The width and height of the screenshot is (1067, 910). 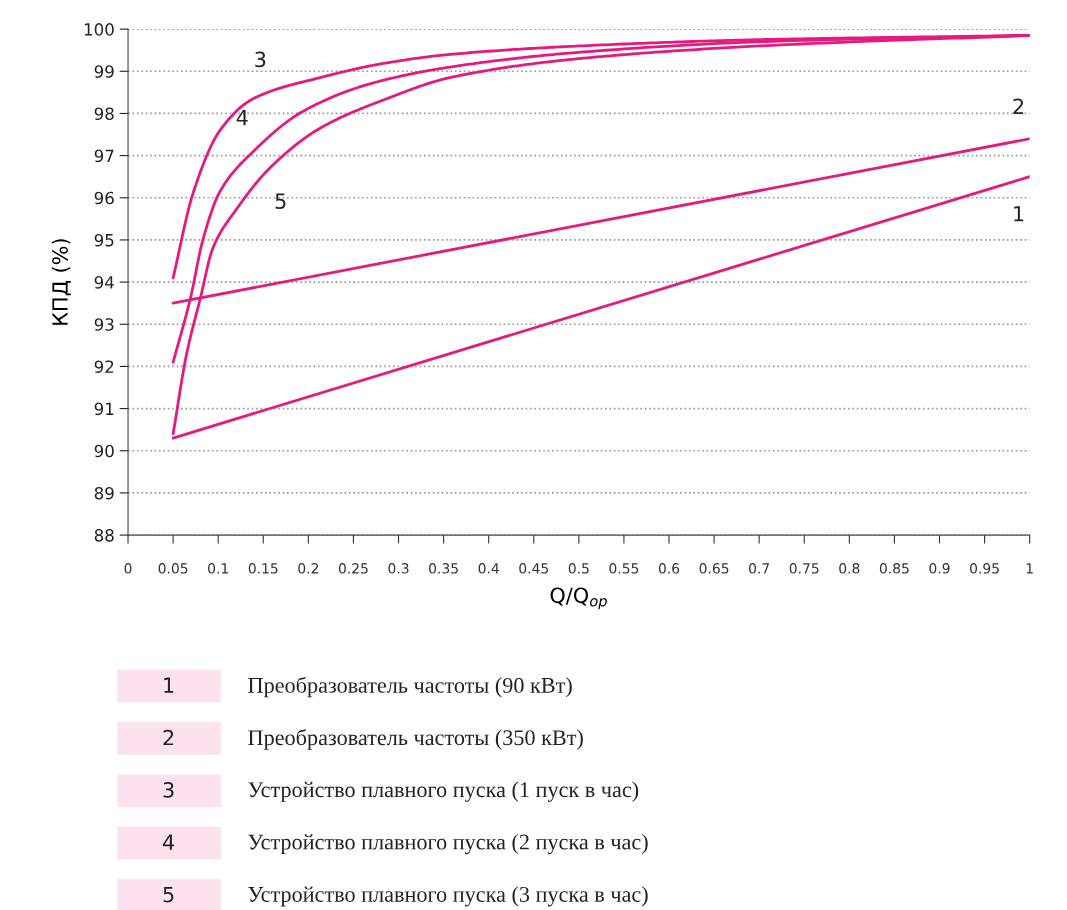 What do you see at coordinates (488, 568) in the screenshot?
I see `x-tick-label: 0.4` at bounding box center [488, 568].